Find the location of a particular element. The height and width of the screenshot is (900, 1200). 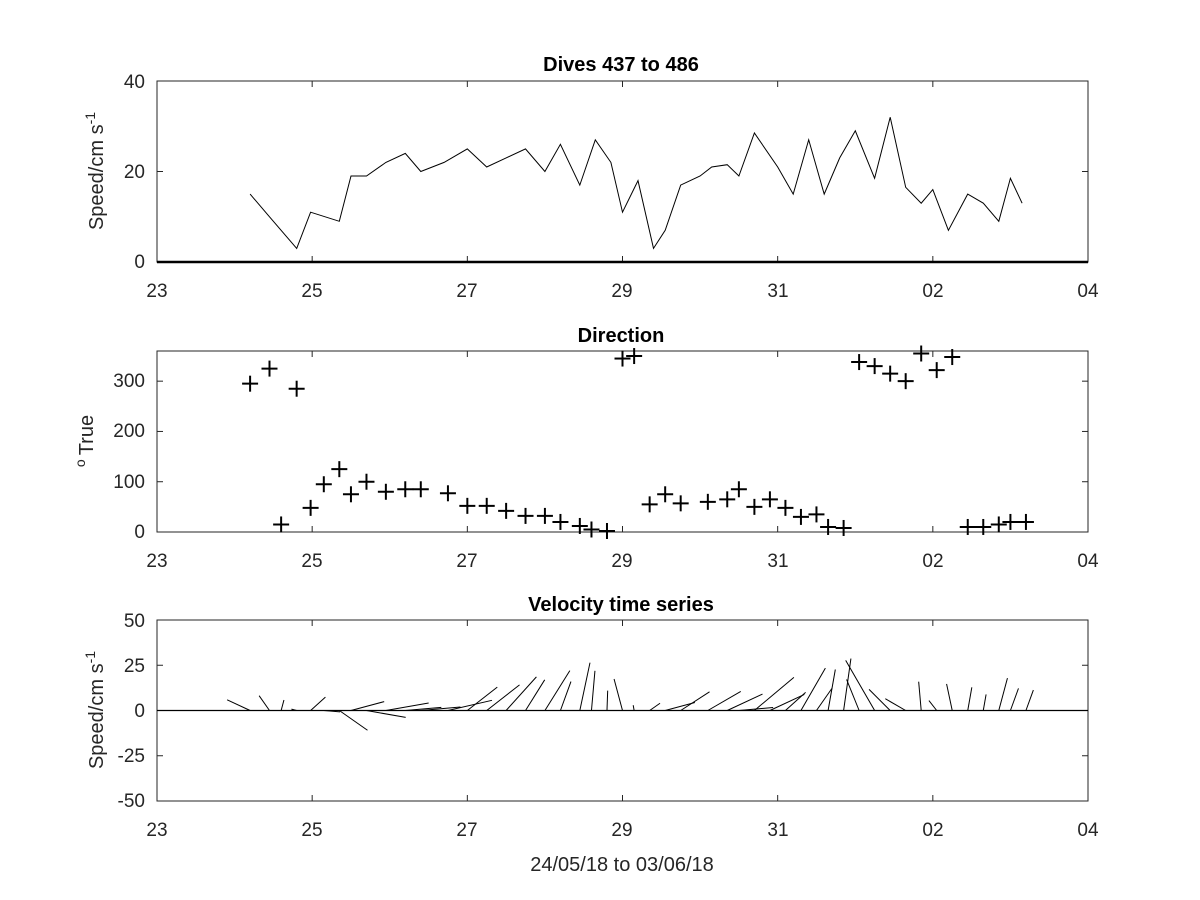

velocity-panel-title: Velocity time series is located at coordinates (621, 605).